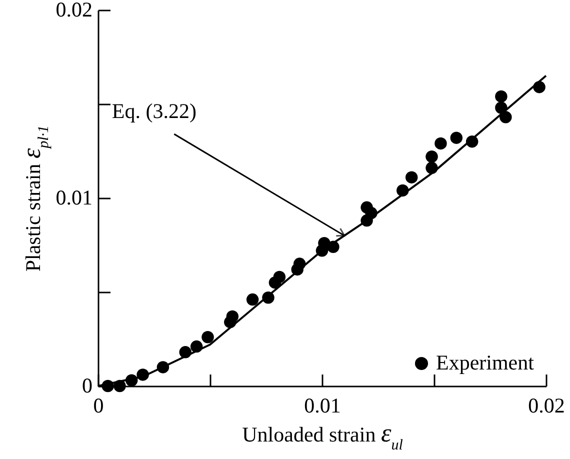 Image resolution: width=570 pixels, height=459 pixels. I want to click on y-tick-label: 0, so click(87, 386).